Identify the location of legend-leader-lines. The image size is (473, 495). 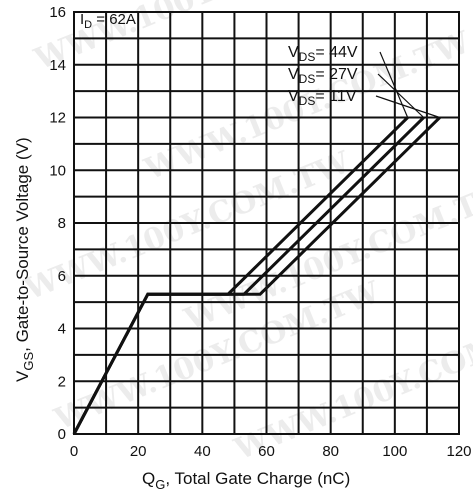
(407, 85).